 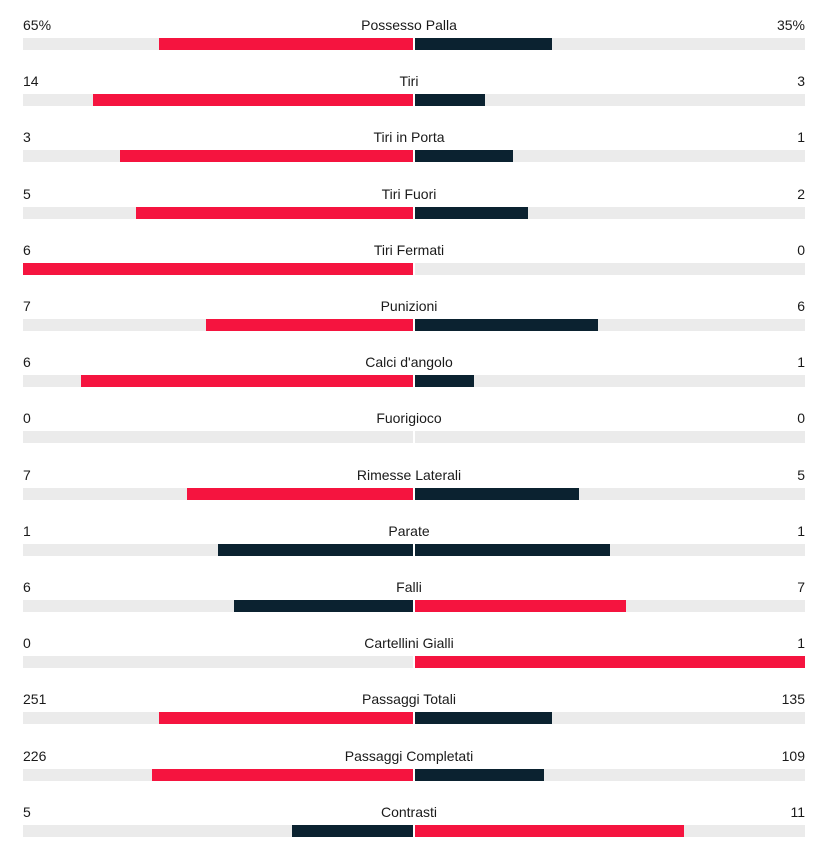 What do you see at coordinates (409, 767) in the screenshot?
I see `stat-row: 226 Passaggi Completati 109` at bounding box center [409, 767].